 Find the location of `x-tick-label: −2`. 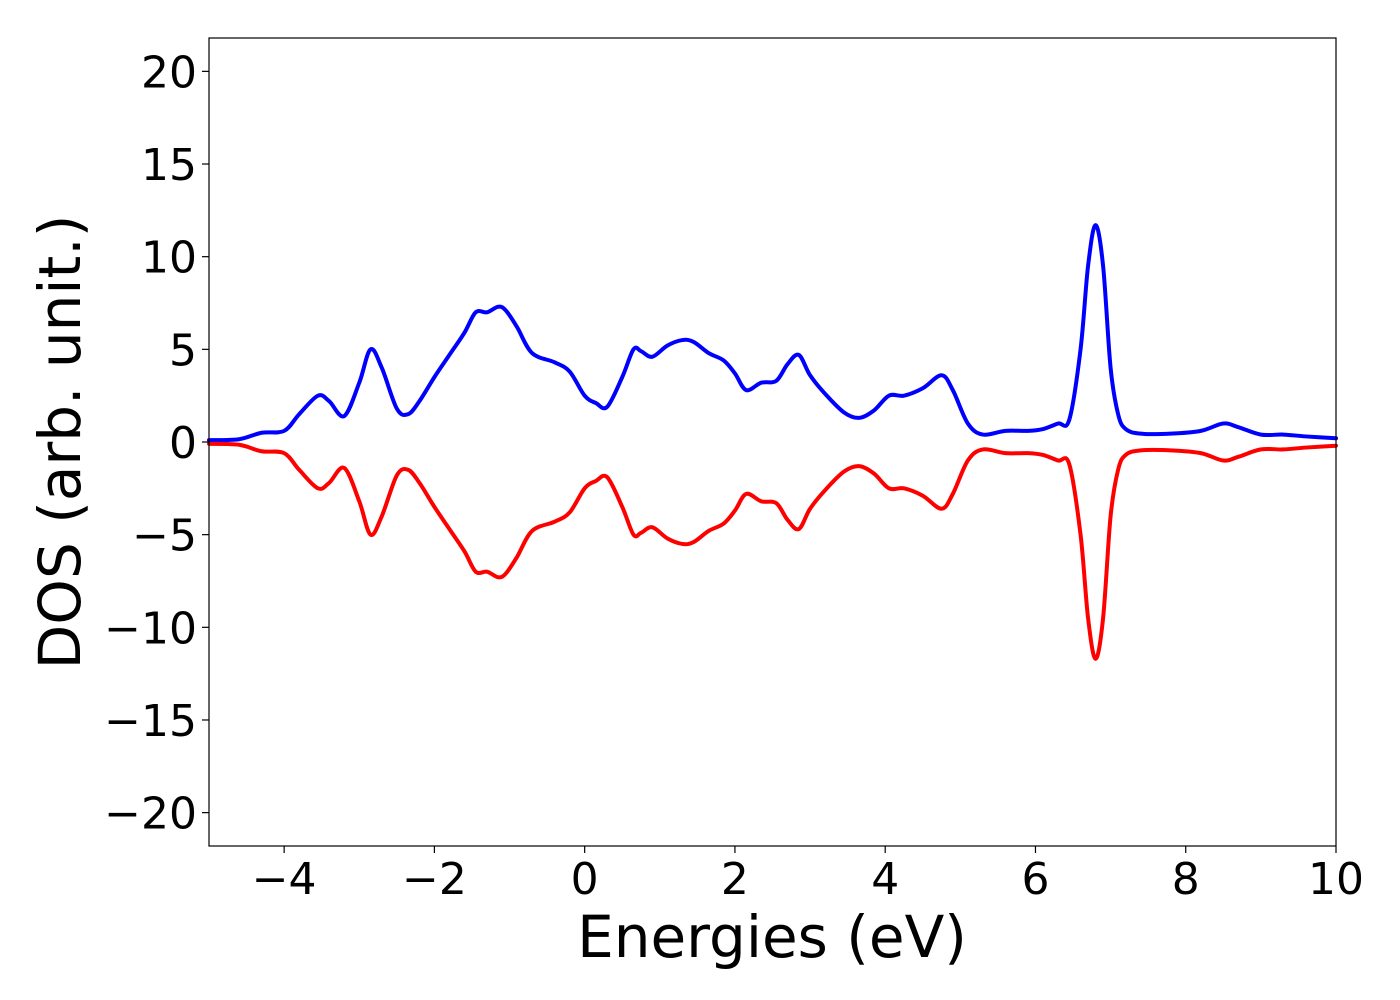

x-tick-label: −2 is located at coordinates (434, 879).